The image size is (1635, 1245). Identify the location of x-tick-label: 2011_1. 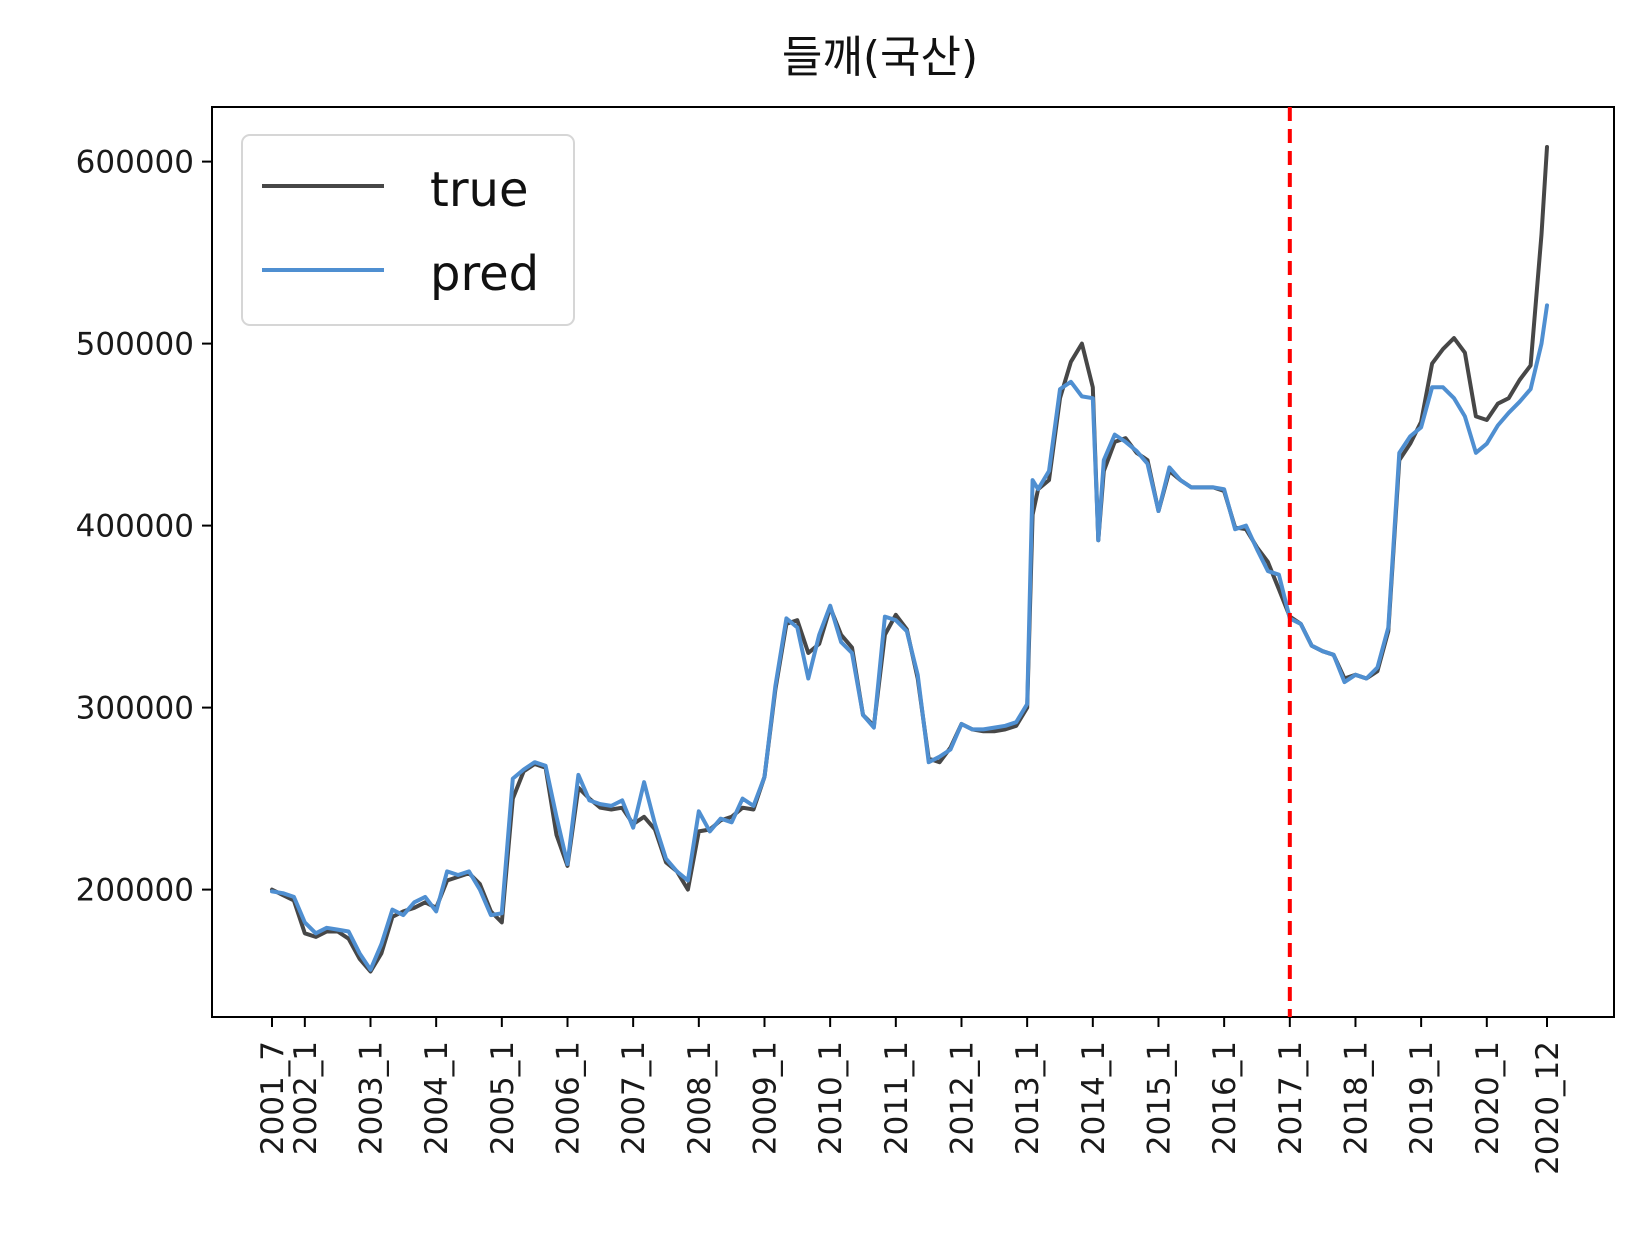
(897, 1098).